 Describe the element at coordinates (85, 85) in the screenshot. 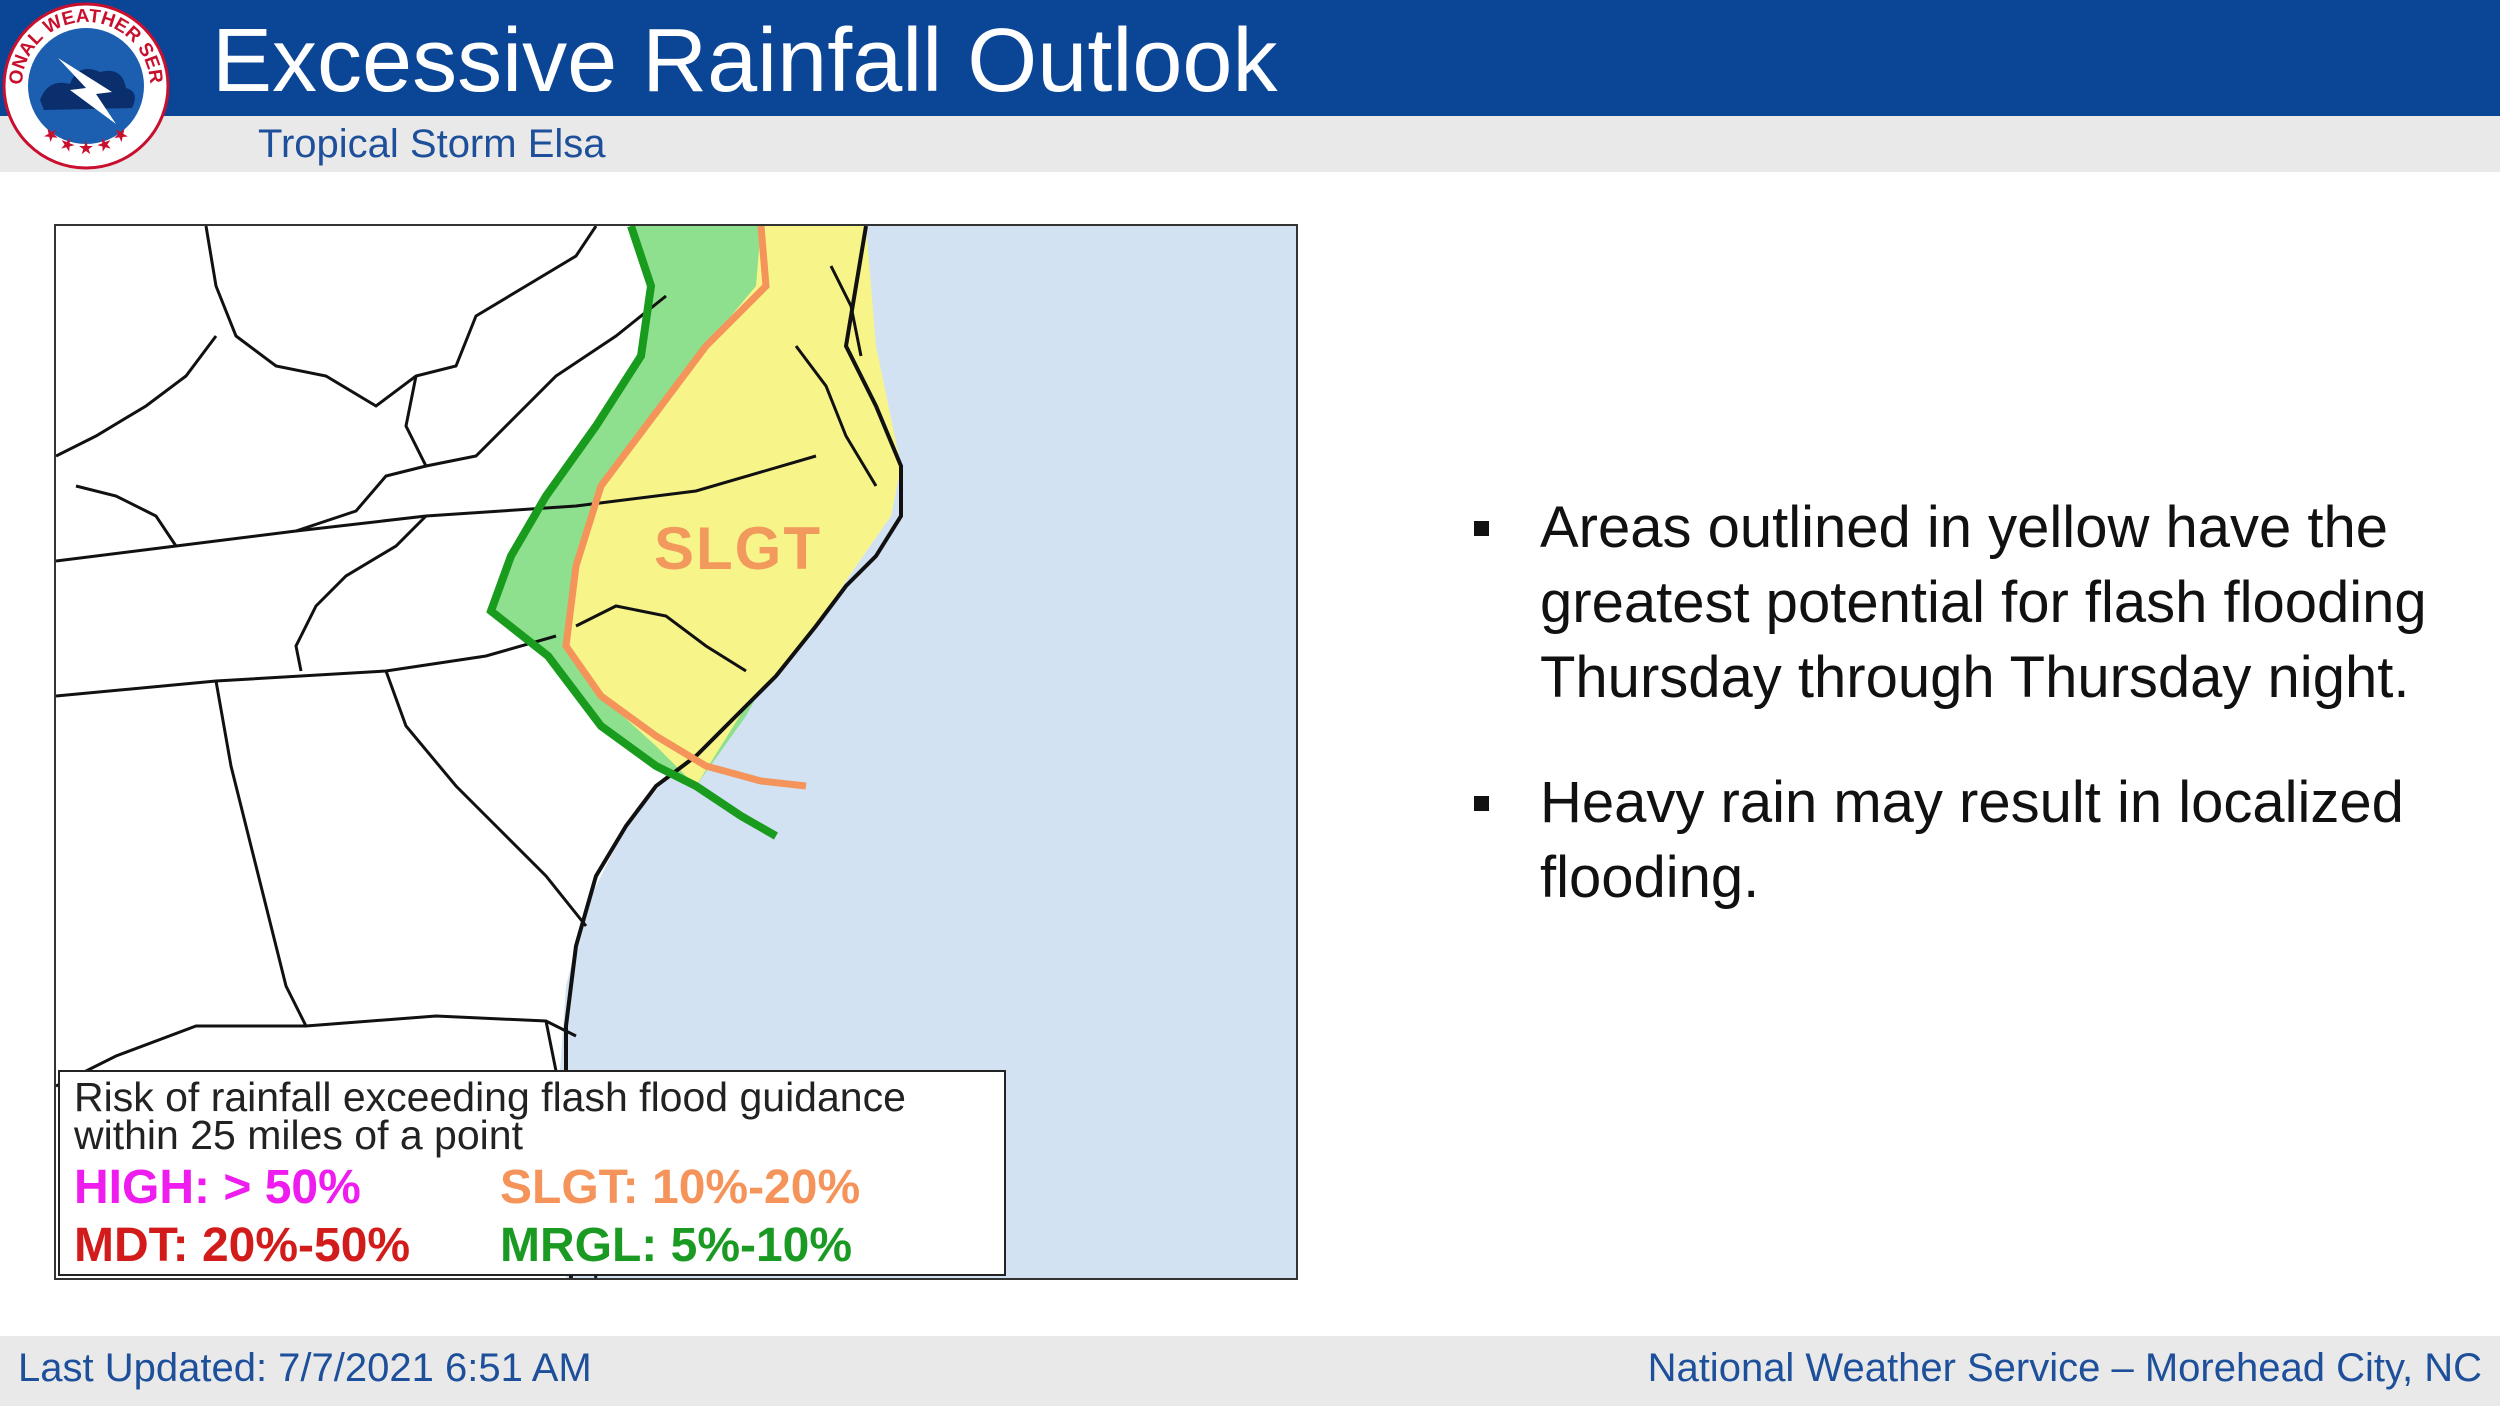

I see `nws-logo-icon: NATIONAL WEATHER SERVICE ★ ★ ★ ★ ★` at that location.